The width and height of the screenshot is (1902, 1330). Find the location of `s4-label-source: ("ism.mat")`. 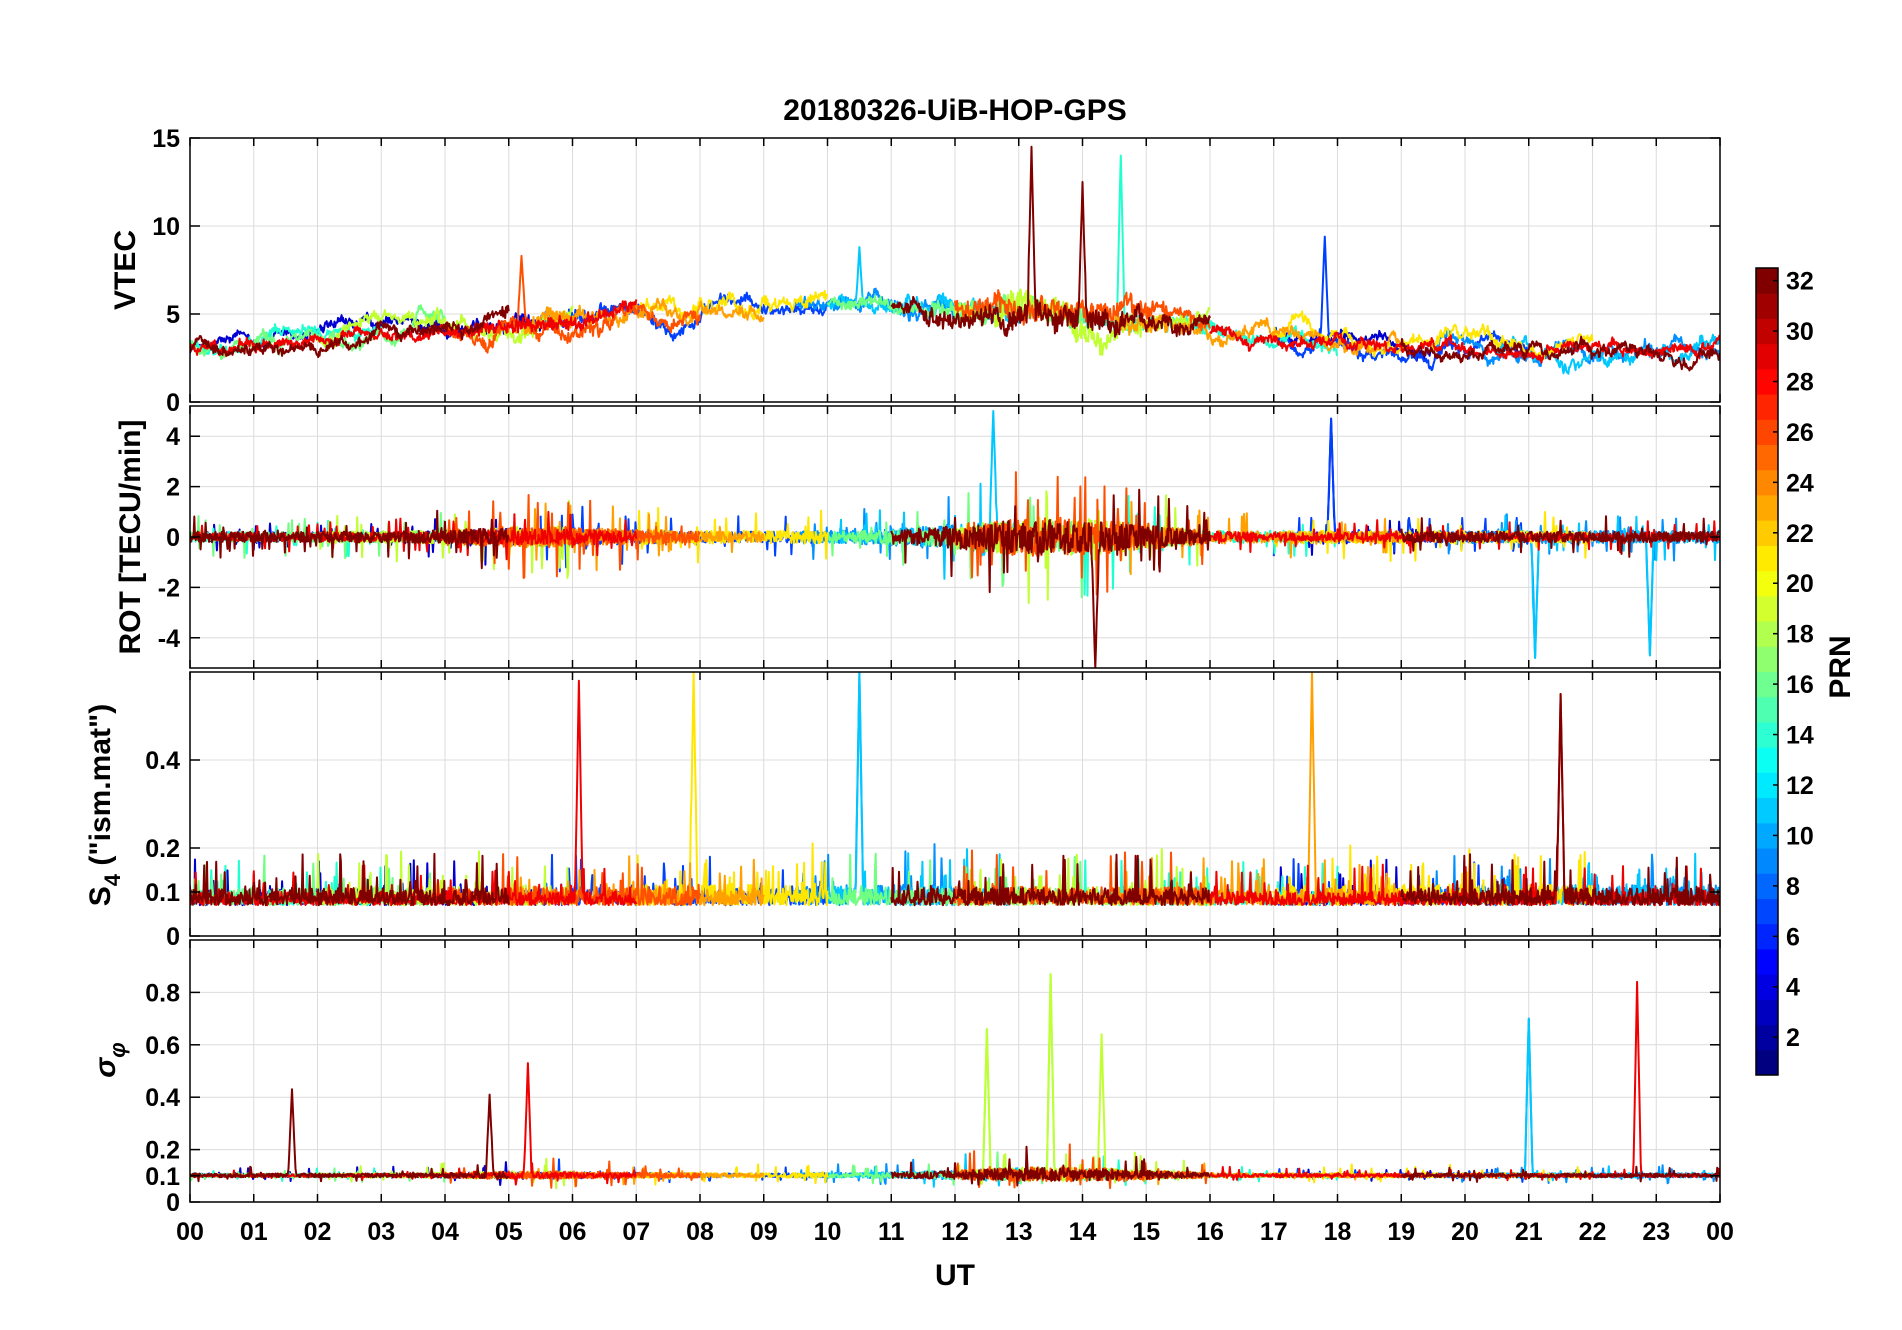

s4-label-source: ("ism.mat") is located at coordinates (100, 789).